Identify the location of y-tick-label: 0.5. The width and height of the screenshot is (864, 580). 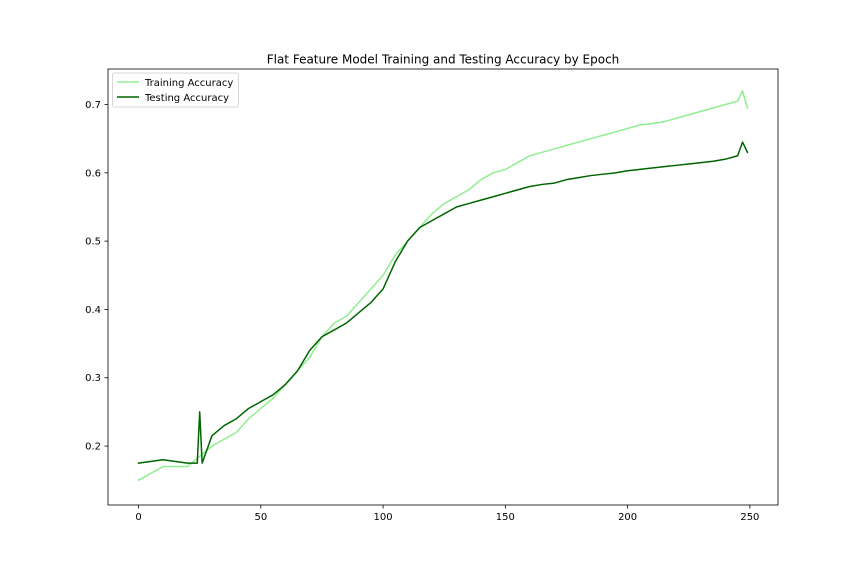
(93, 242).